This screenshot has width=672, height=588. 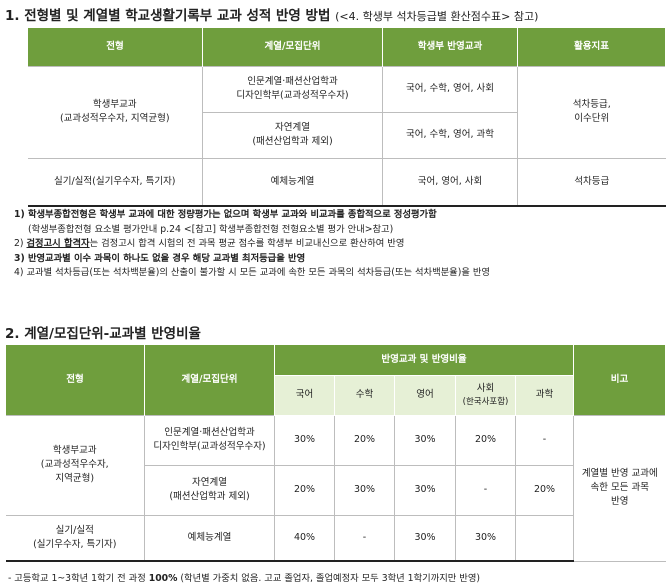 I want to click on table-row: 실기/실적 (실기우수자, 특기자) 예체능계열 40% - 30% 30%, so click(x=335, y=538).